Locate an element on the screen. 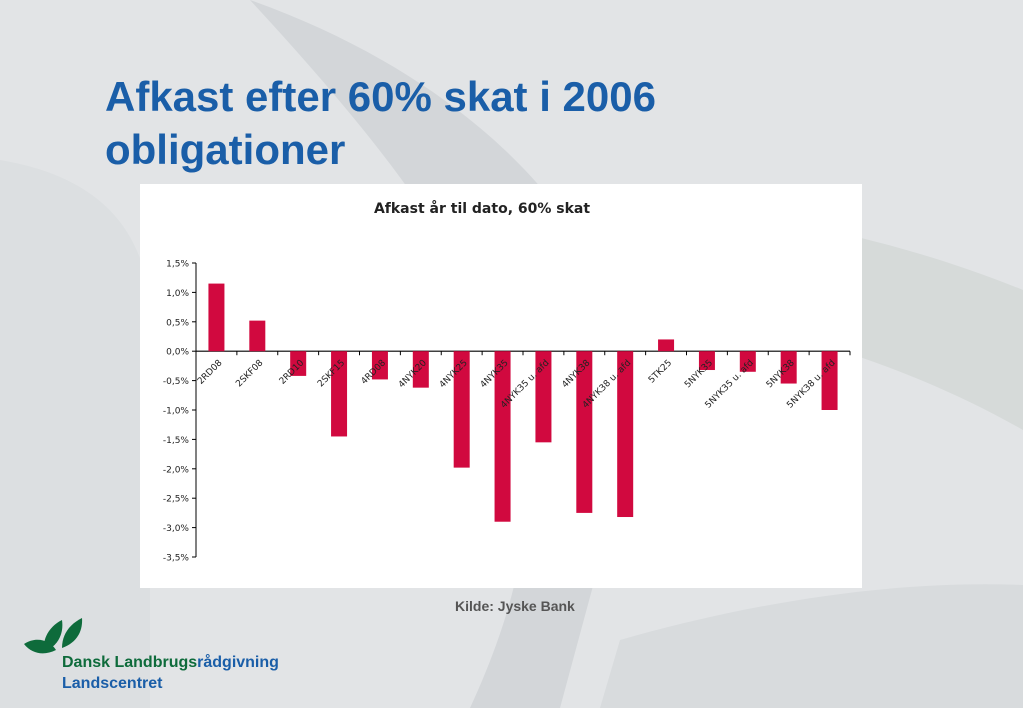 The image size is (1023, 708). x-tick-label: 5TK25 is located at coordinates (660, 371).